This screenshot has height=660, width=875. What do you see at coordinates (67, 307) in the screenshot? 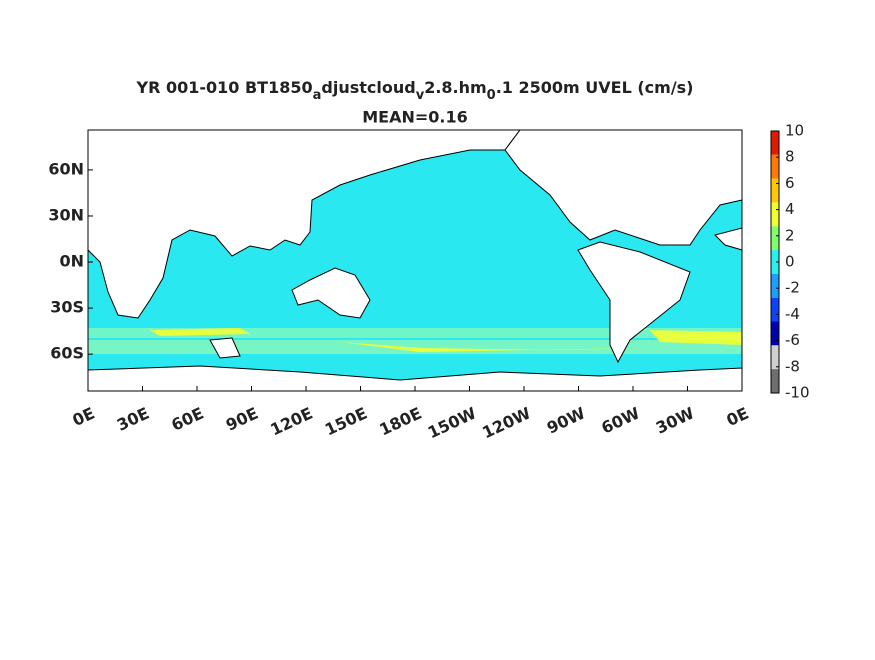
I see `y-tick-label: 30S` at bounding box center [67, 307].